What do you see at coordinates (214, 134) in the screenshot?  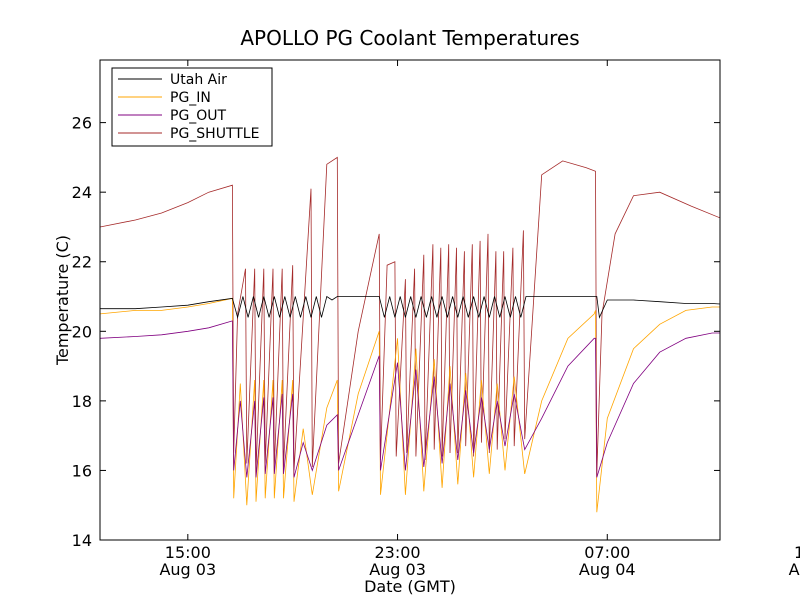 I see `legend-label-pg-shuttle: PG_SHUTTLE` at bounding box center [214, 134].